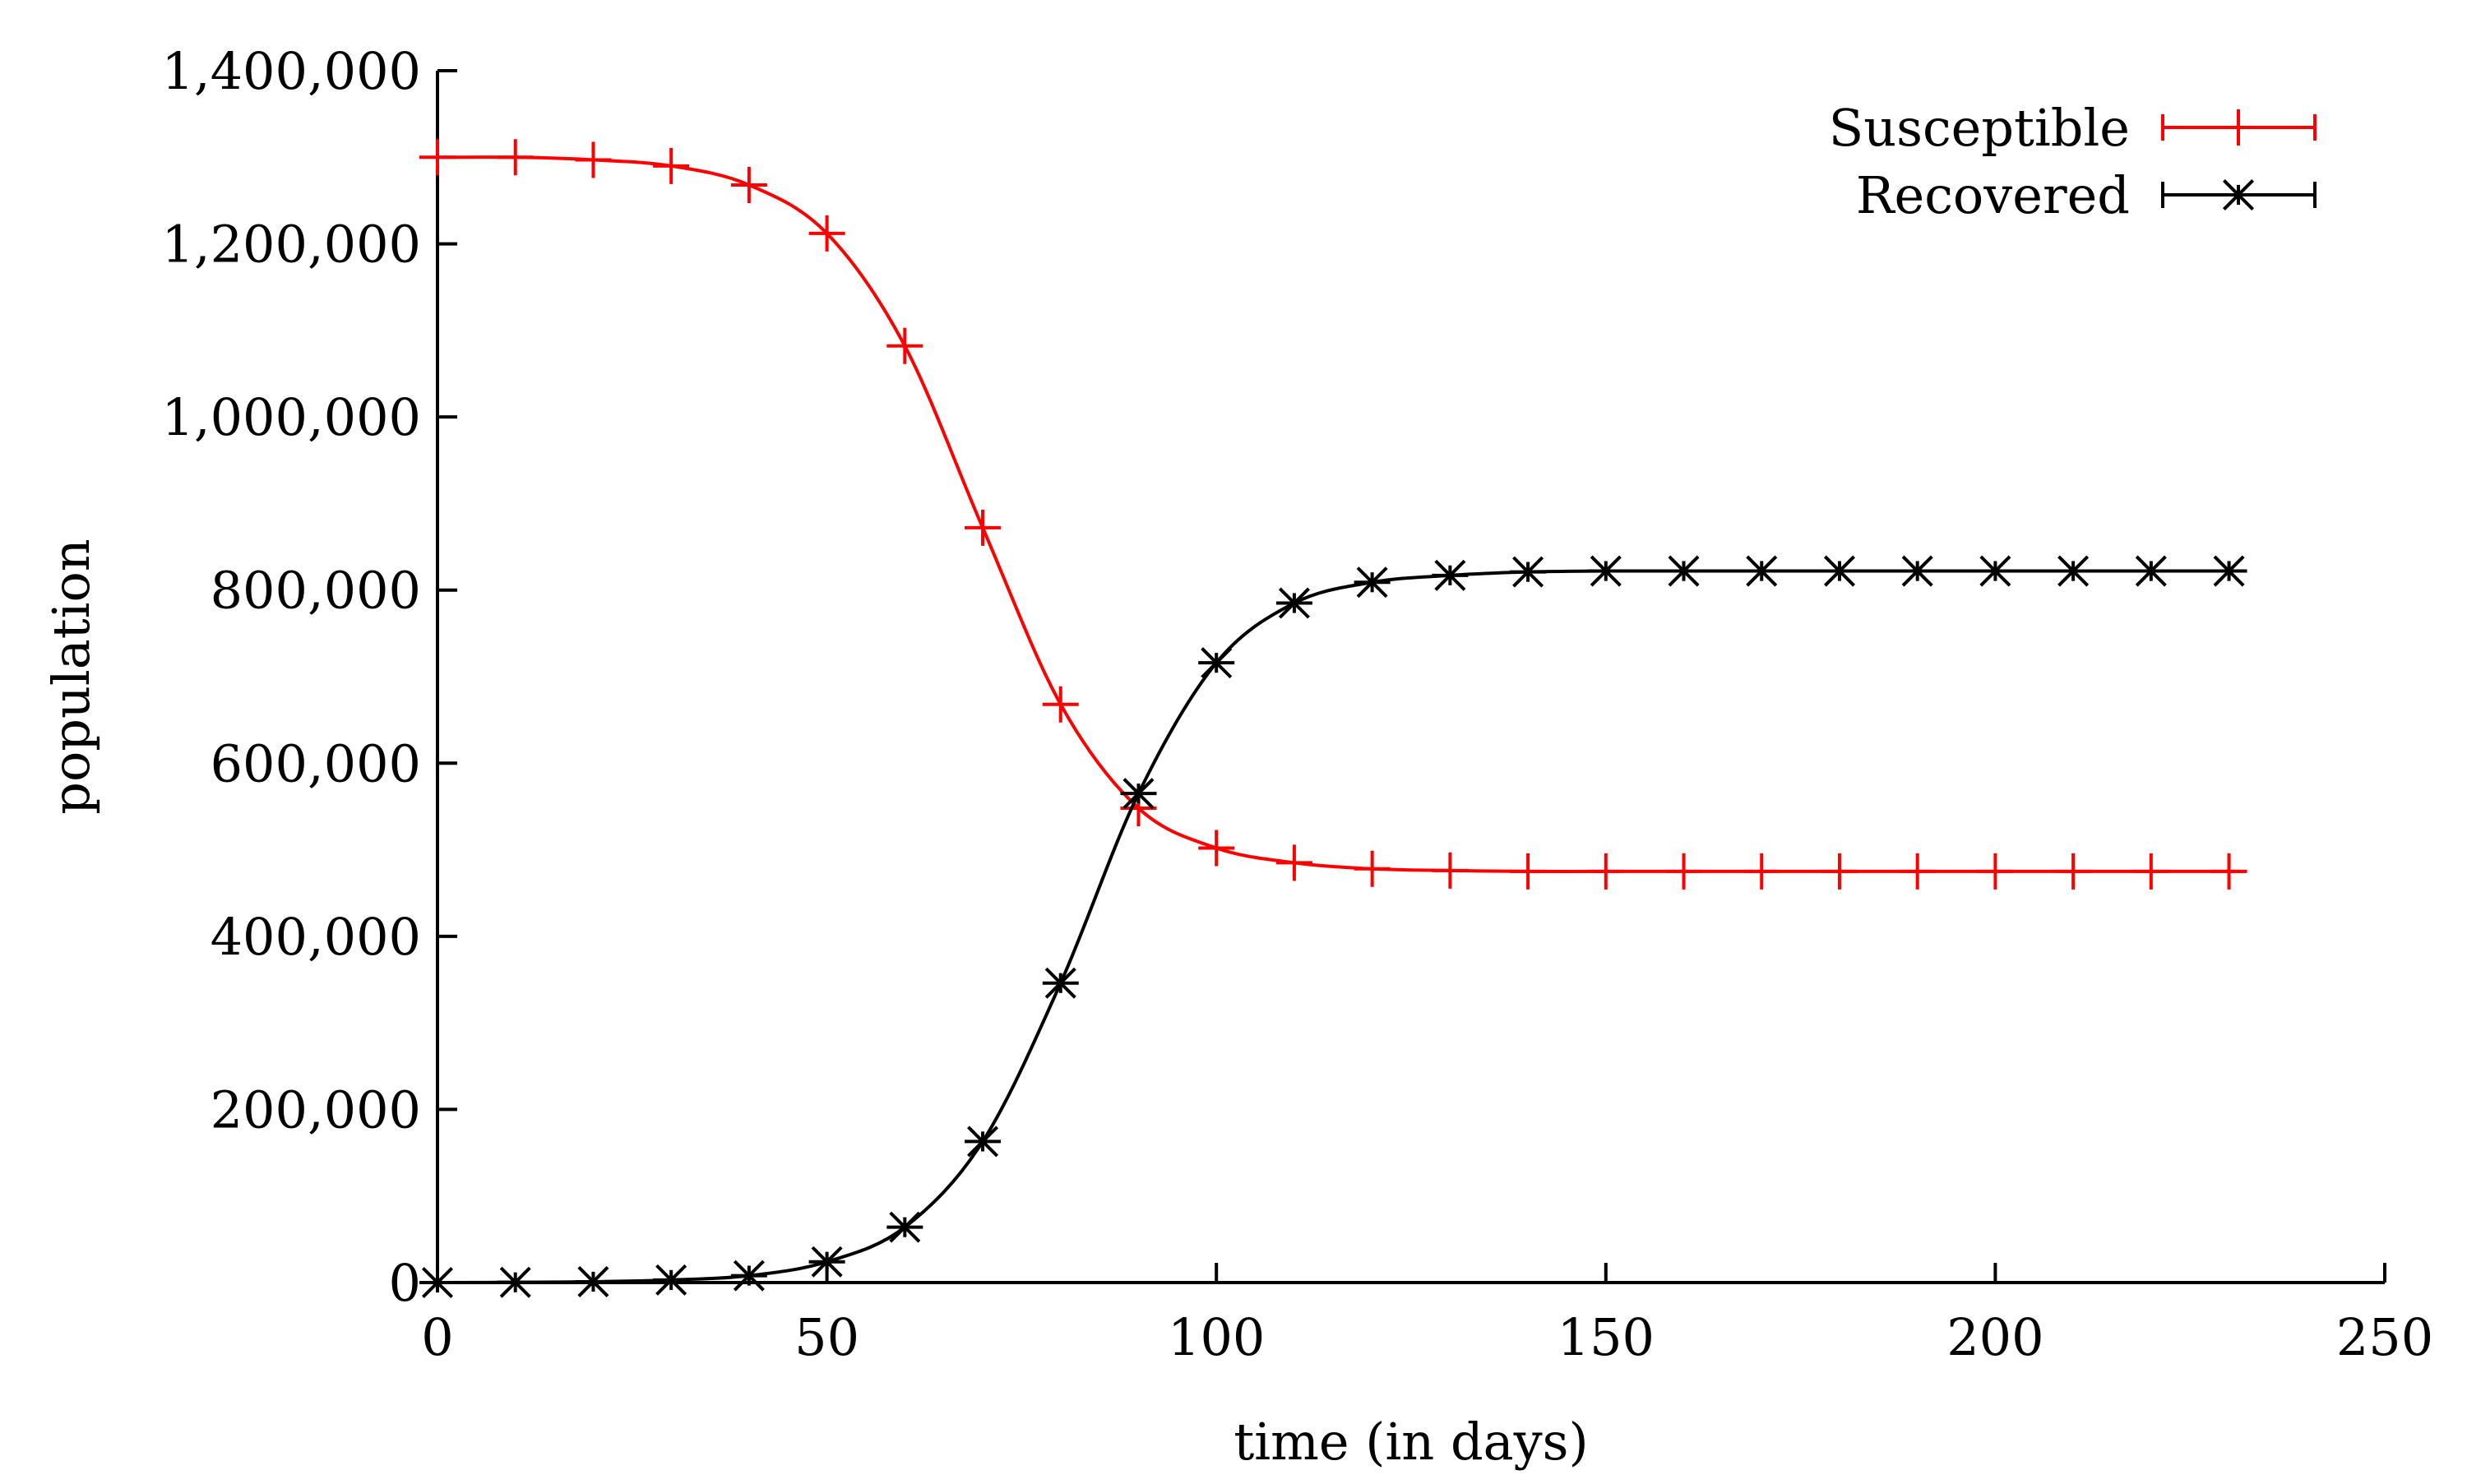 The width and height of the screenshot is (2467, 1484). I want to click on y-axis-title: population, so click(71, 676).